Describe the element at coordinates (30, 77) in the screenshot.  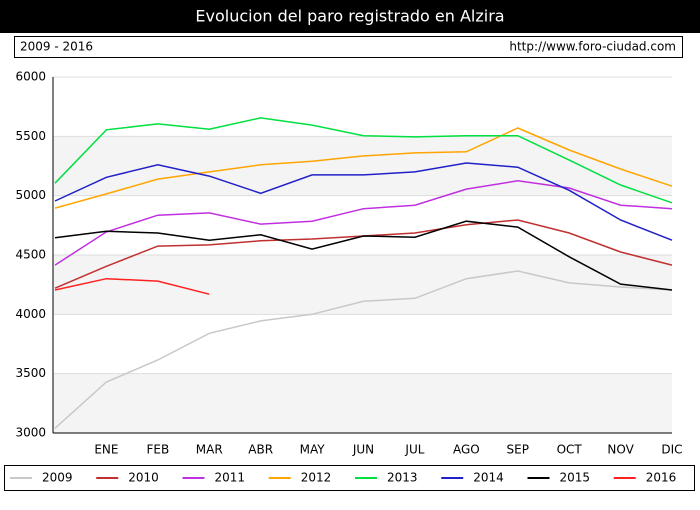
I see `y-tick-label: 6000` at that location.